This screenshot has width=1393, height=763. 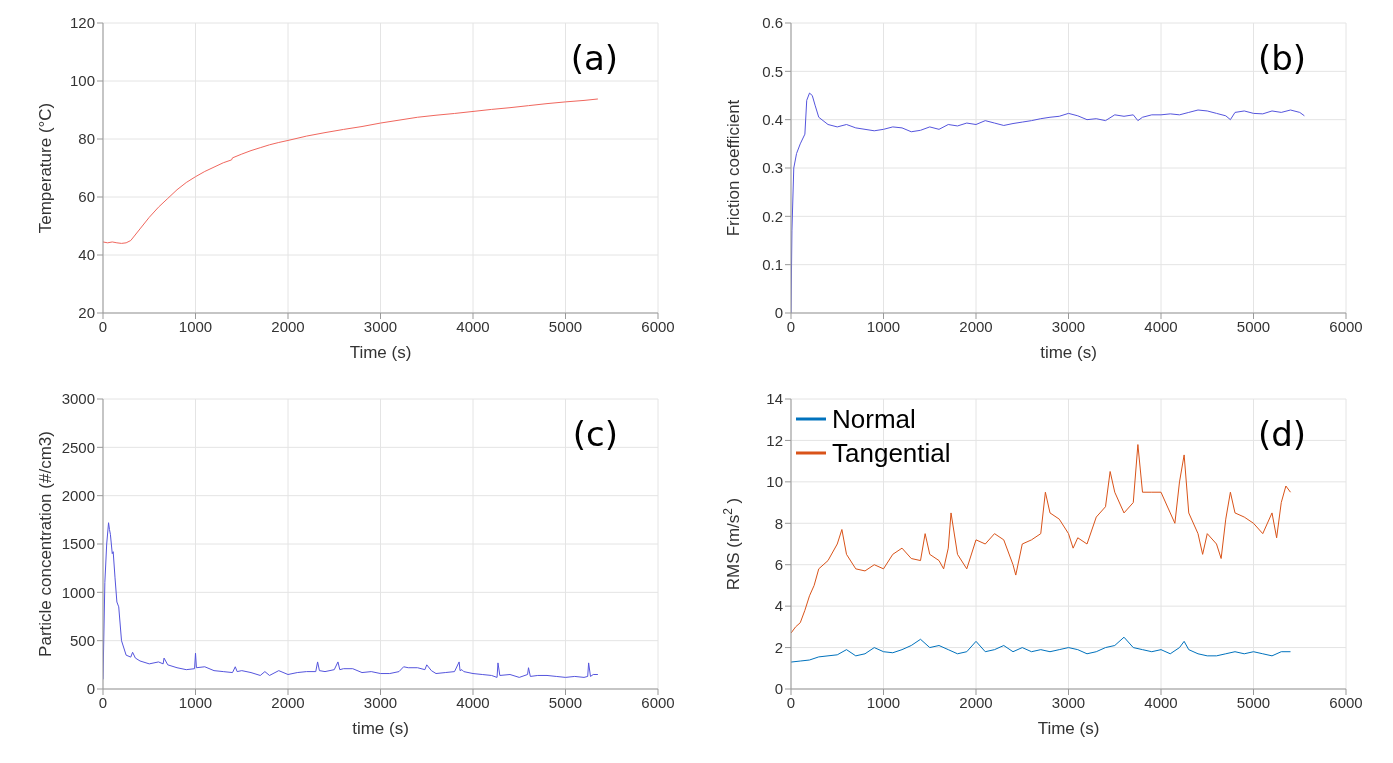 I want to click on y-tick-label: 3000, so click(x=78, y=399).